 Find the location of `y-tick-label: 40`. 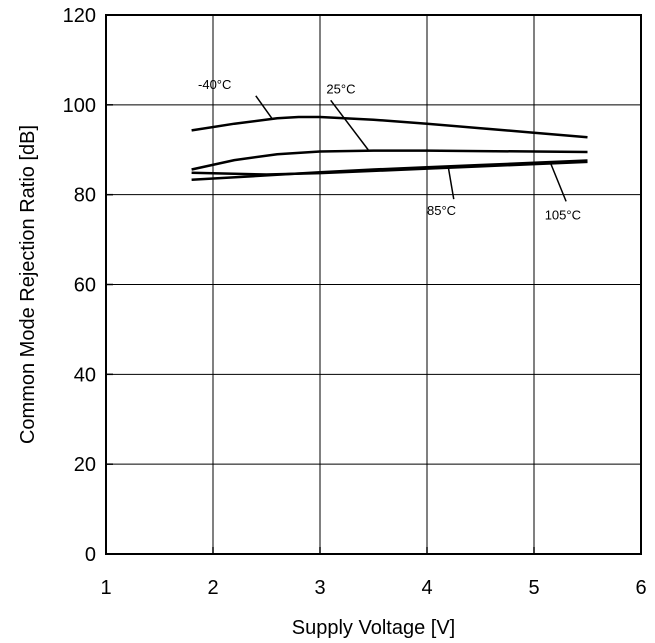

y-tick-label: 40 is located at coordinates (85, 375).